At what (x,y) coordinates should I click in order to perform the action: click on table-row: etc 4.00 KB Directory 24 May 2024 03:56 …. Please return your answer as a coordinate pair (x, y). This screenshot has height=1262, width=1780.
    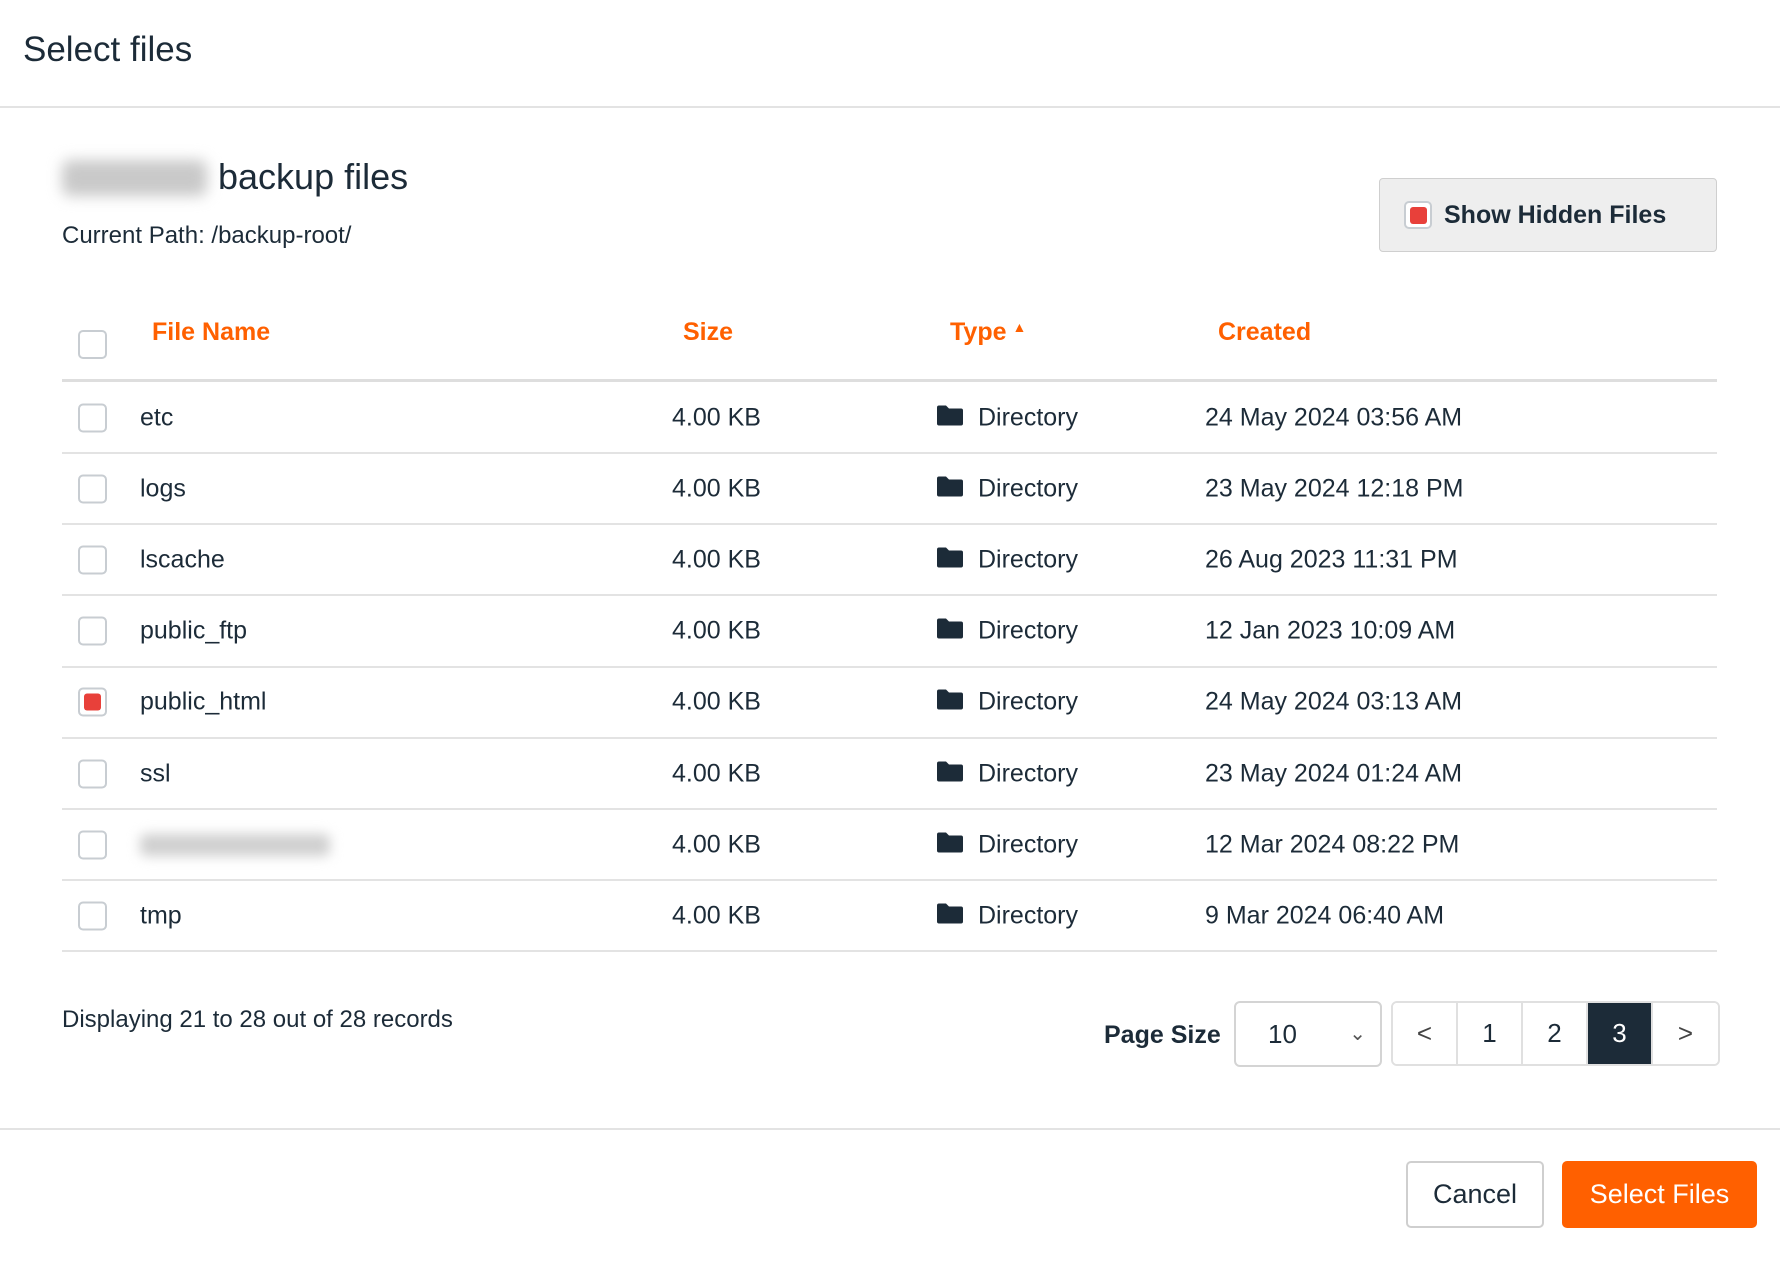
    Looking at the image, I should click on (889, 418).